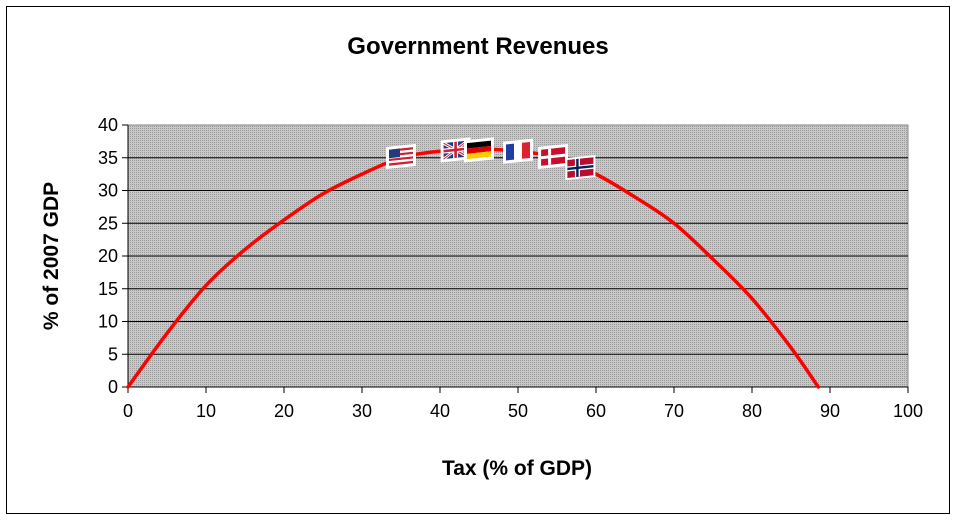 The width and height of the screenshot is (960, 524). I want to click on x-tick-label: 50, so click(518, 411).